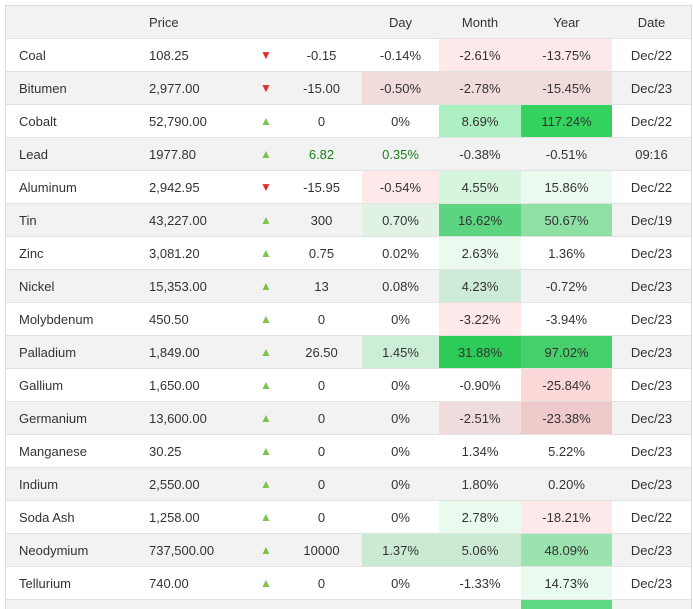 The height and width of the screenshot is (609, 693). What do you see at coordinates (480, 517) in the screenshot?
I see `month-change-cell: 2.78%` at bounding box center [480, 517].